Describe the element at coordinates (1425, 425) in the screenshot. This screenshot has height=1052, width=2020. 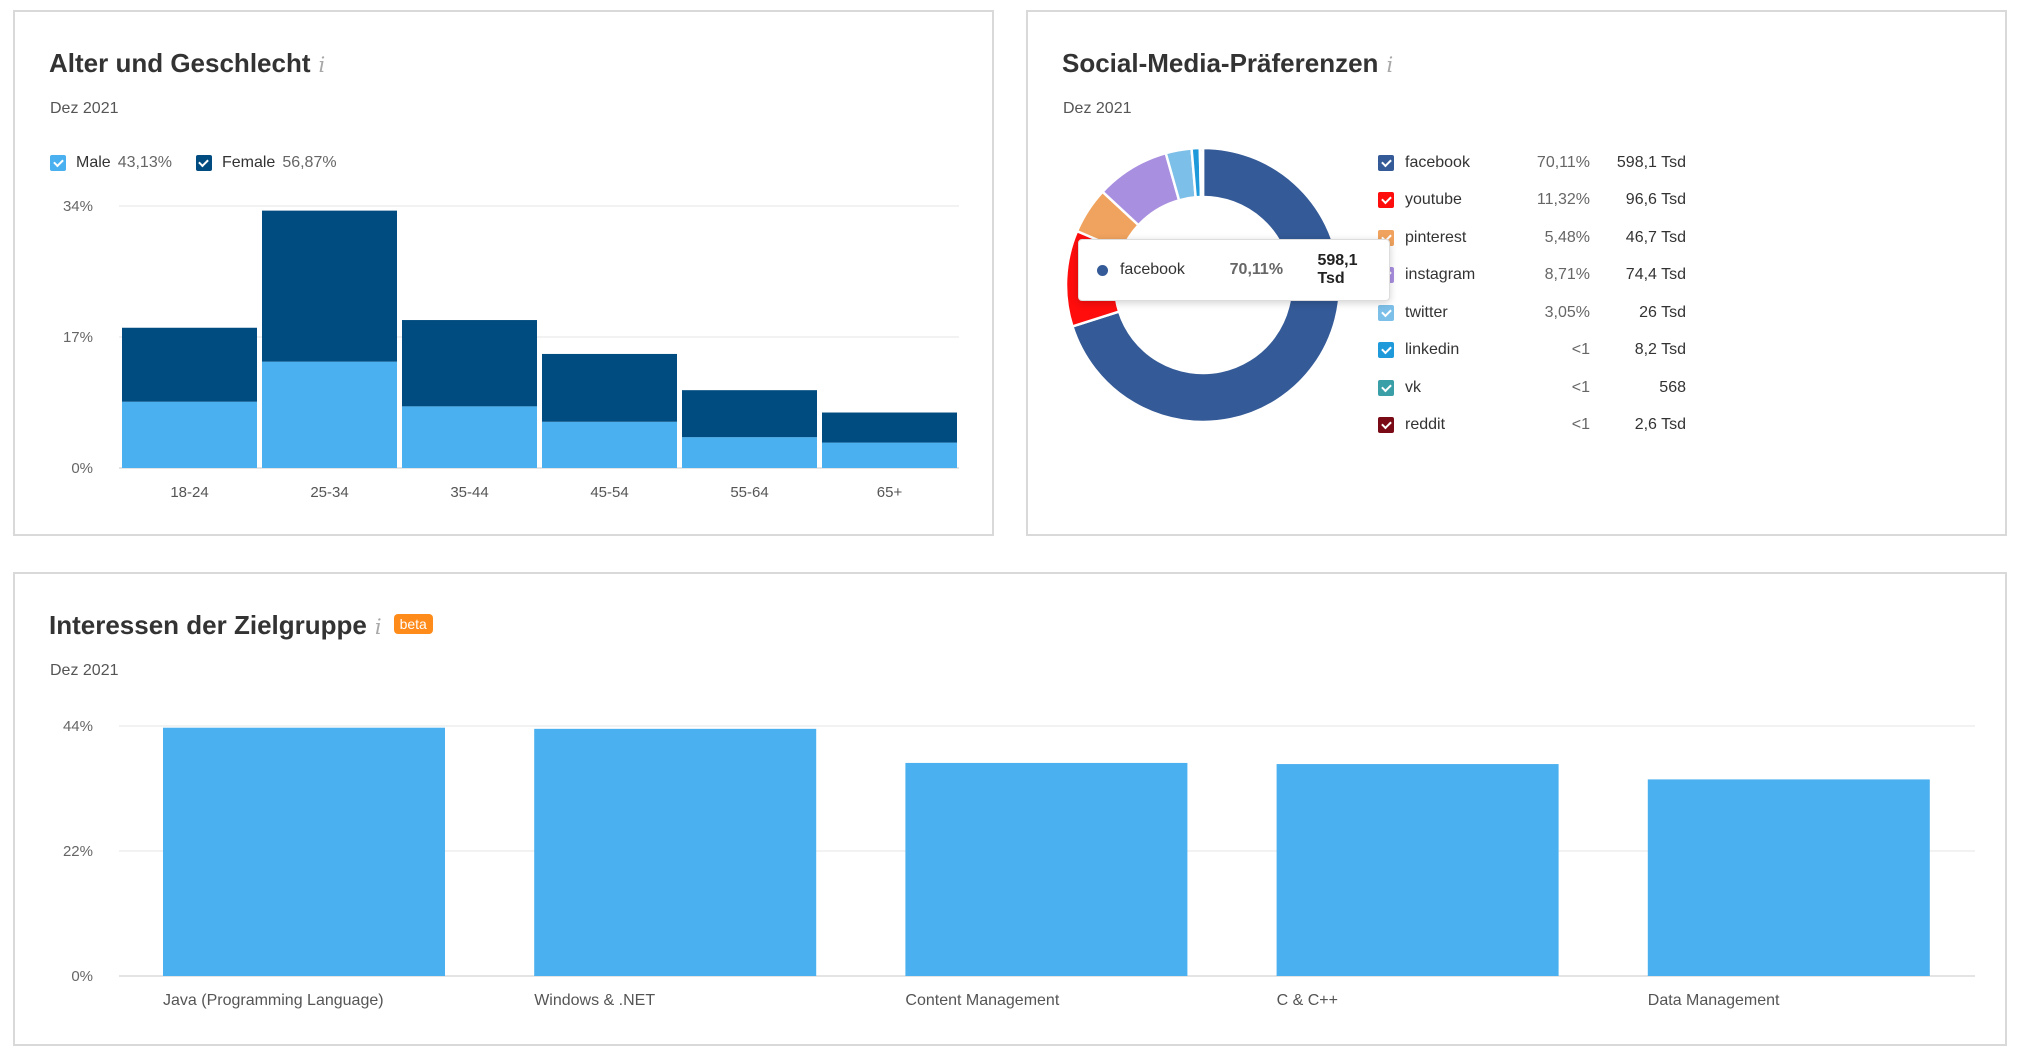
I see `legend-name: reddit` at that location.